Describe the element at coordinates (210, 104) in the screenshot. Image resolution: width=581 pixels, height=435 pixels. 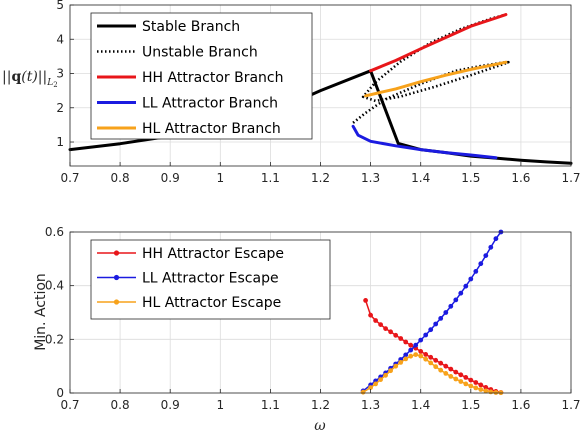
I see `upper-legend-label: LL Attractor Branch` at that location.